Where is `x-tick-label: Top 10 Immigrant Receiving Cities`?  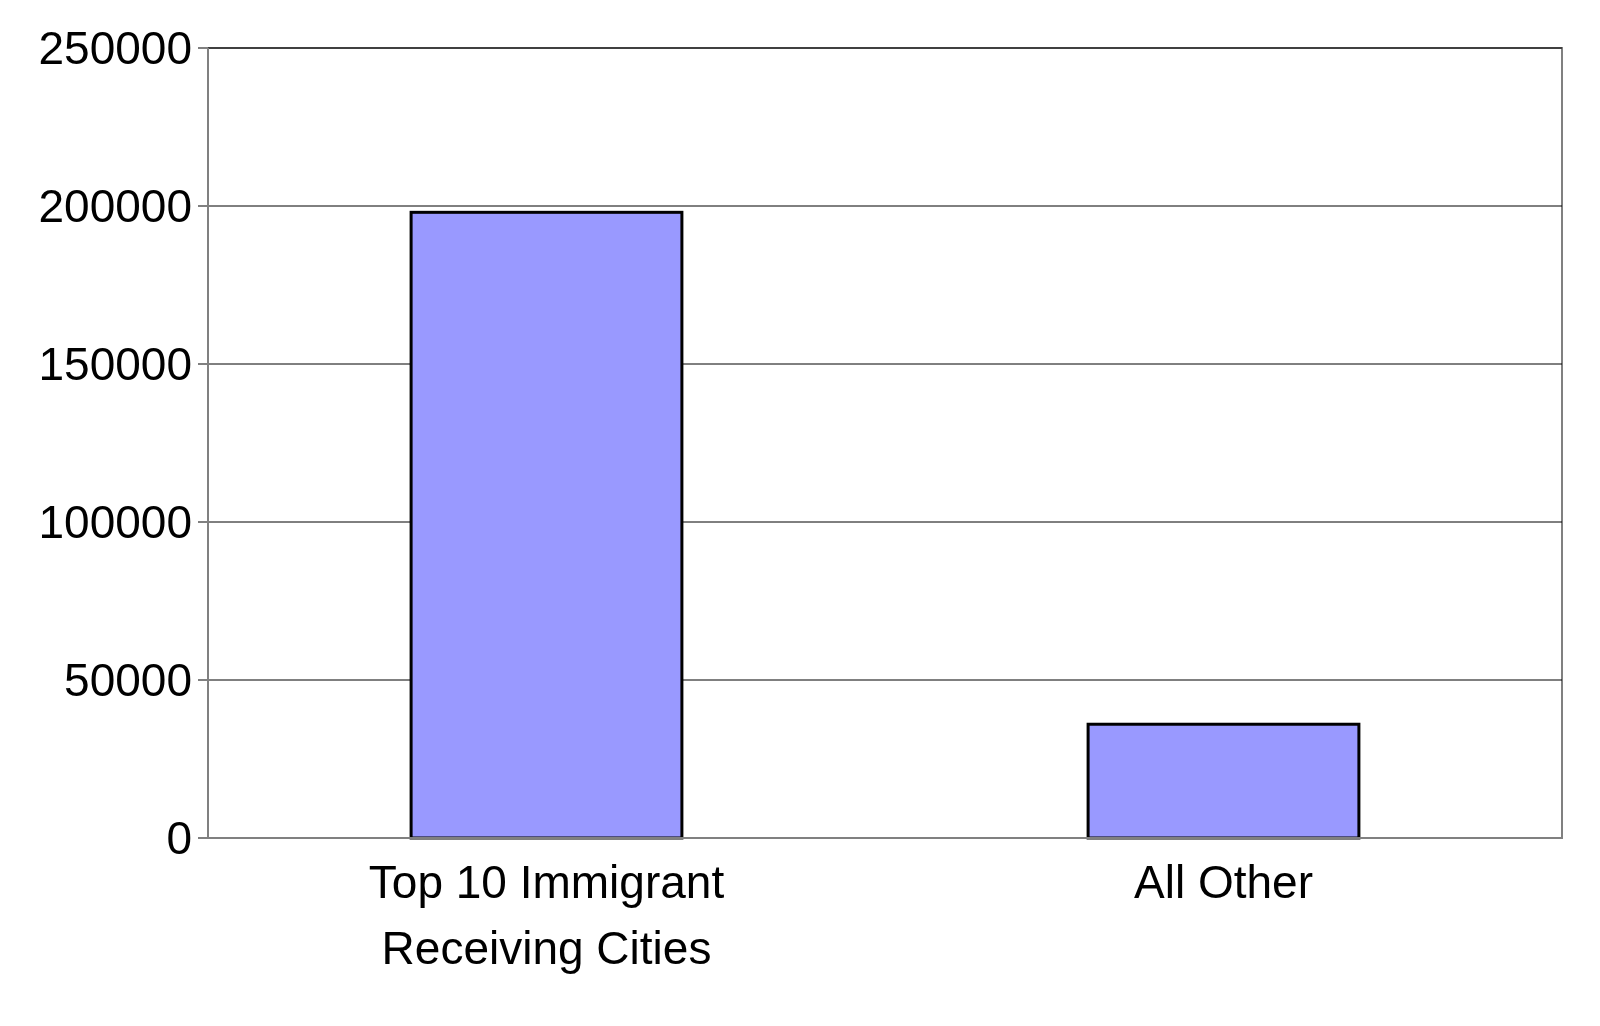
x-tick-label: Top 10 Immigrant Receiving Cities is located at coordinates (546, 915).